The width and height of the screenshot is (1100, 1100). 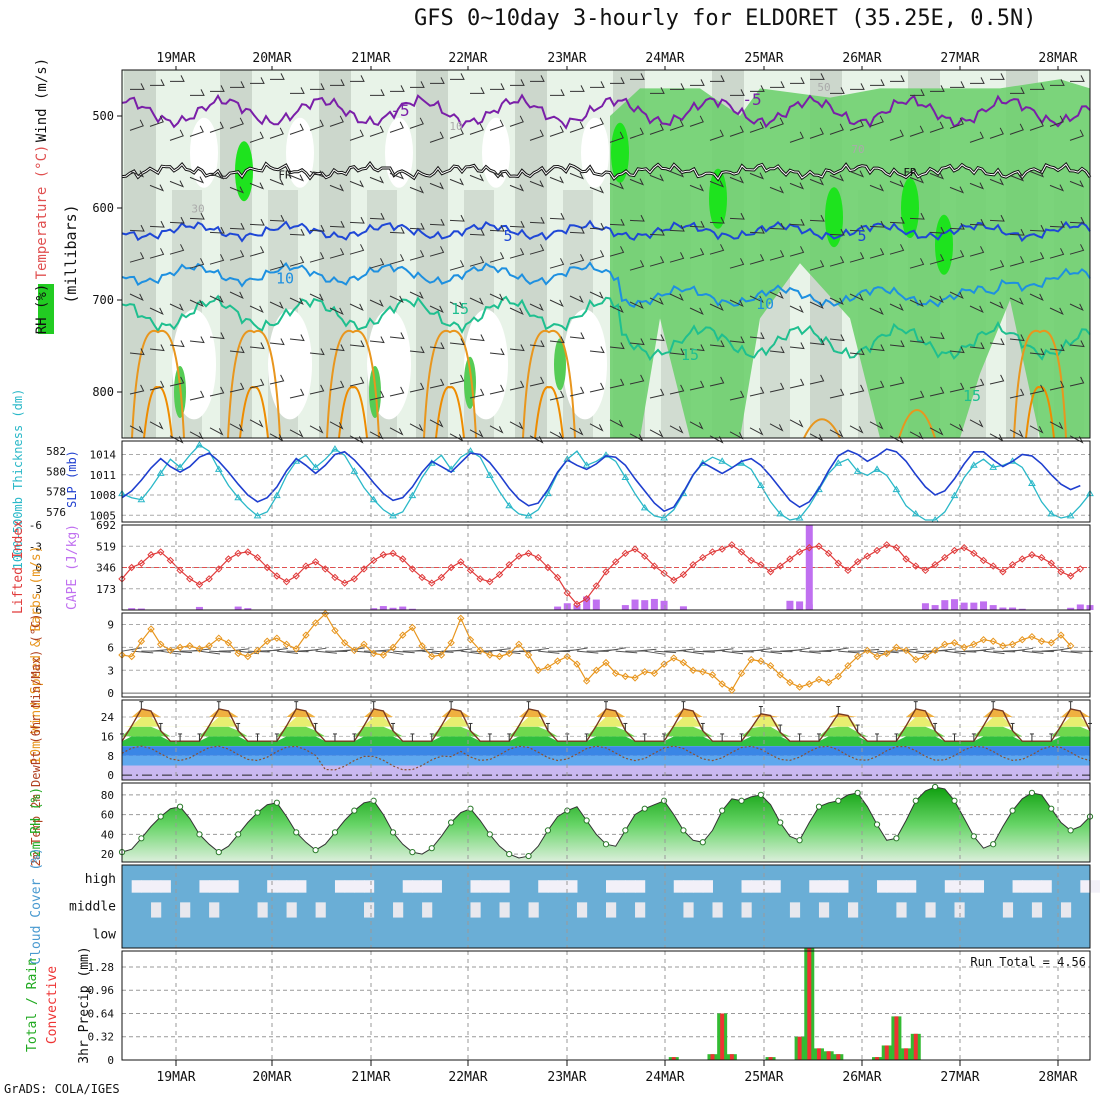 What do you see at coordinates (861, 1077) in the screenshot?
I see `bottom-date-label: 26MAR` at bounding box center [861, 1077].